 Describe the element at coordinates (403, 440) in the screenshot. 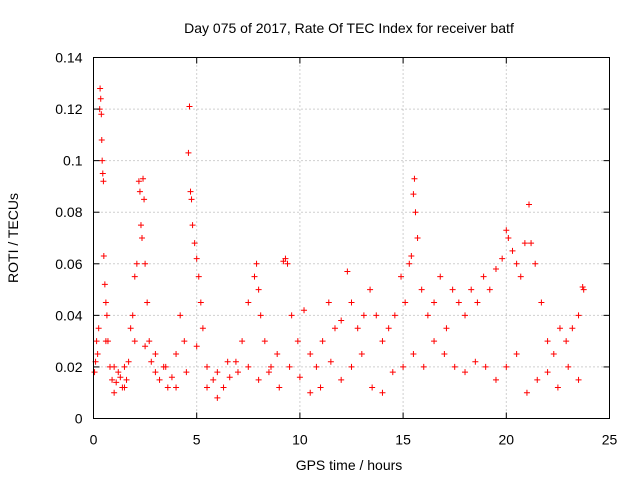

I see `x-tick-label: 15` at that location.